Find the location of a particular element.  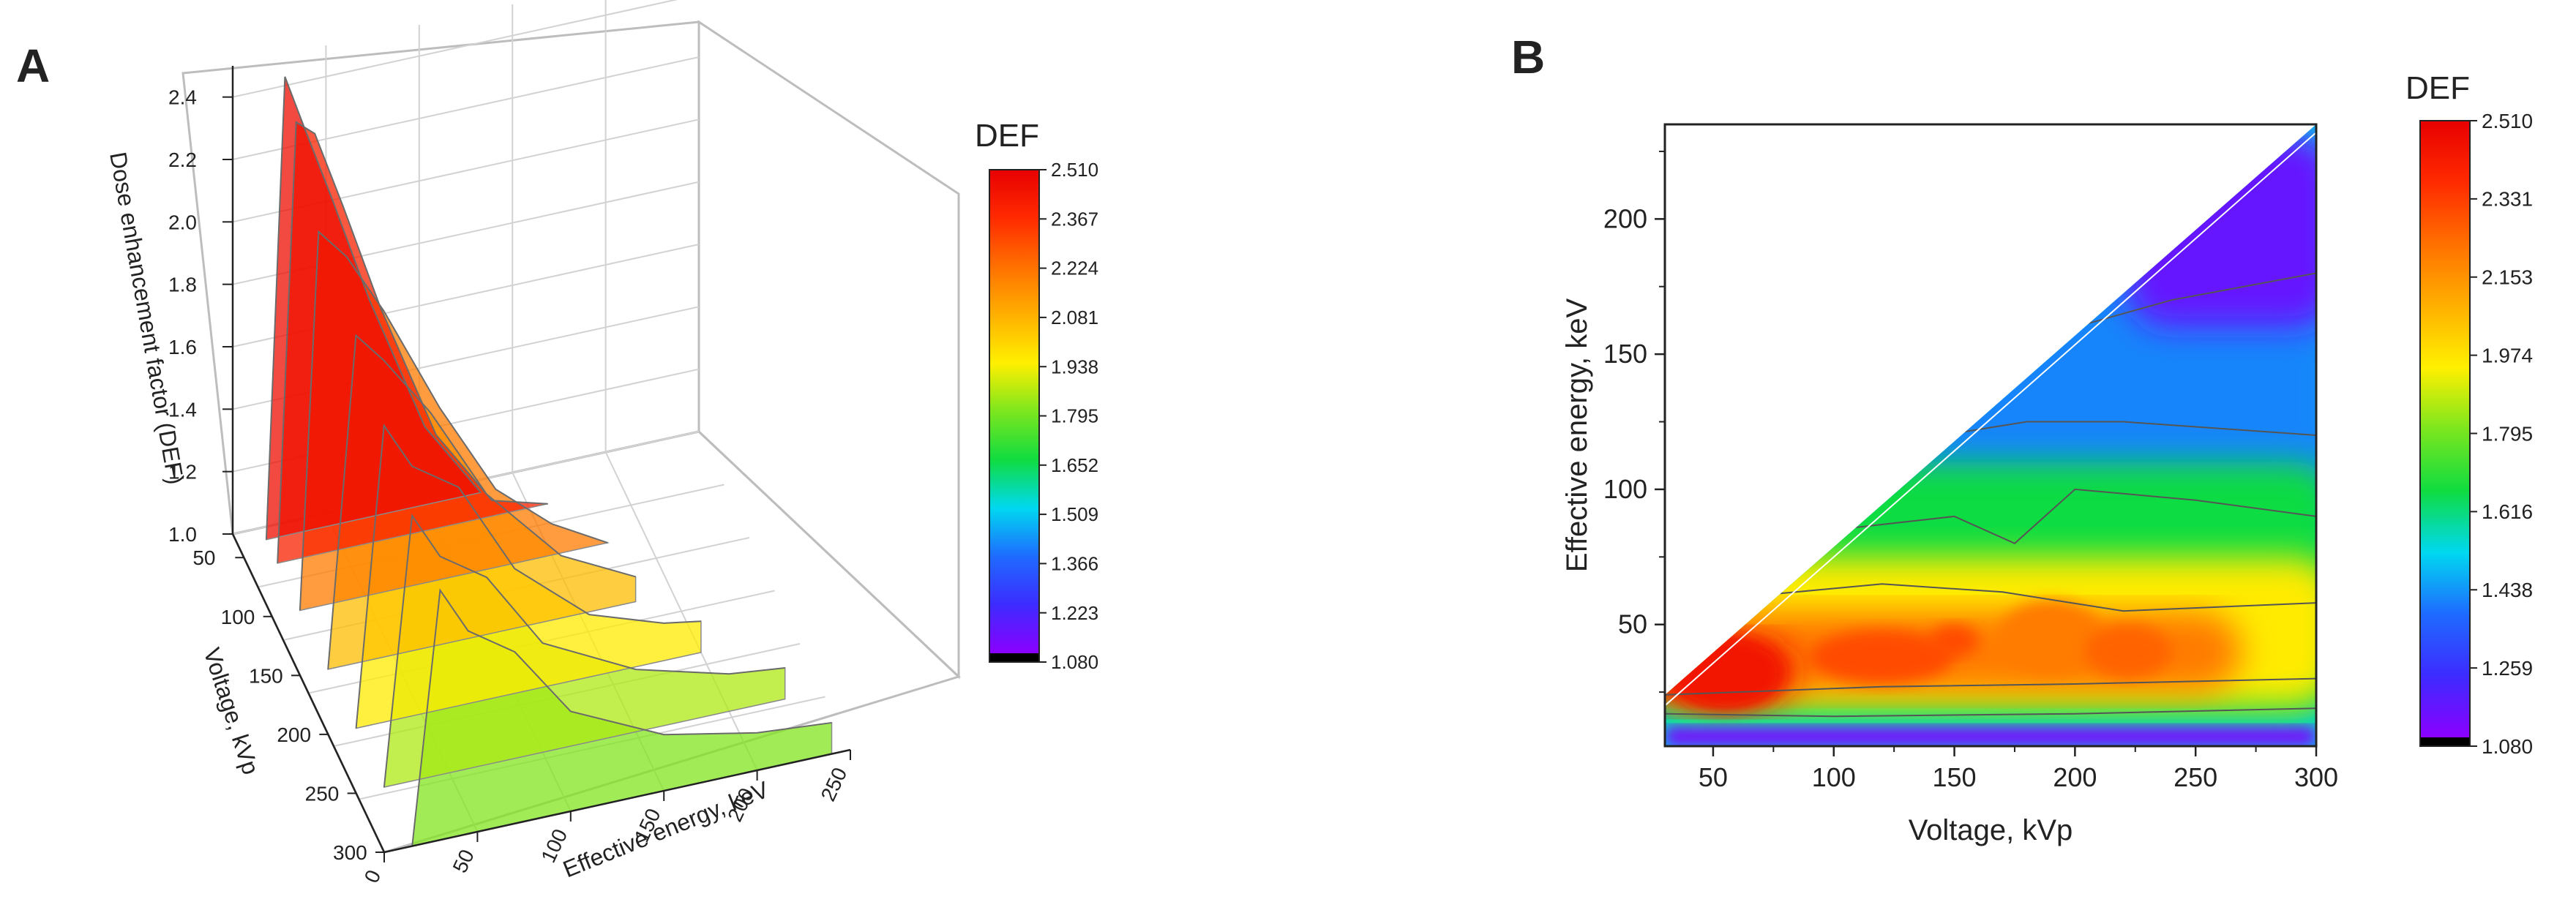

colorbar-tick-label: 1.509 is located at coordinates (1074, 514).